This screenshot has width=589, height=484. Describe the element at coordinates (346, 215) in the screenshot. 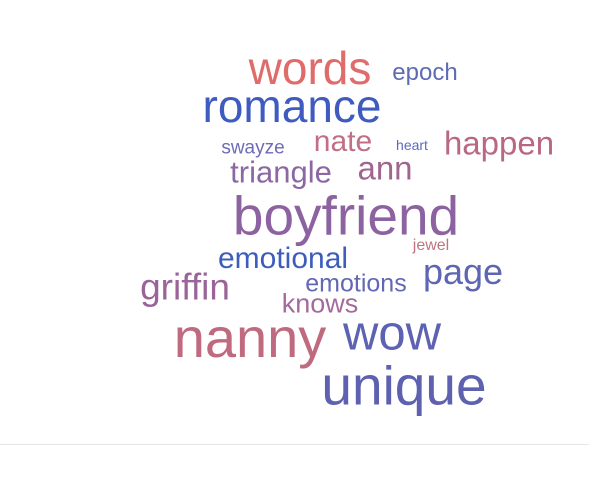

I see `word-boyfriend: boyfriend` at that location.